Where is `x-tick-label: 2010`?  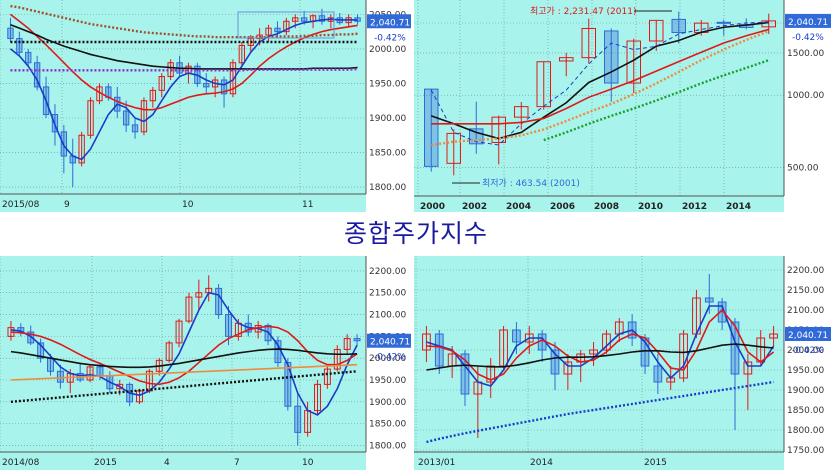 x-tick-label: 2010 is located at coordinates (650, 207).